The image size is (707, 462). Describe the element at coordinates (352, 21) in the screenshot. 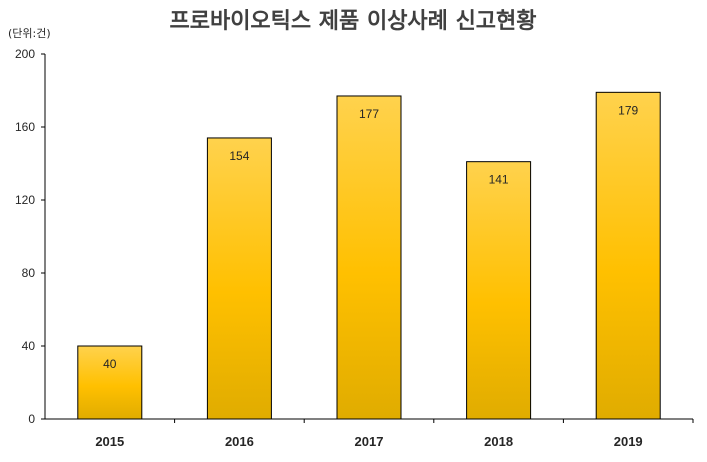

I see `chart-title: 프로바이오틱스 제품 이상사례 신고현황` at that location.